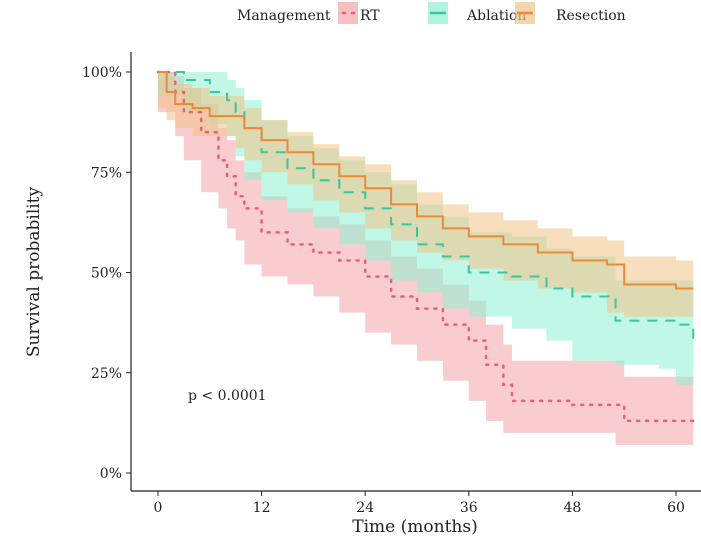 This screenshot has width=701, height=538. I want to click on y-tick-label: 100%, so click(102, 73).